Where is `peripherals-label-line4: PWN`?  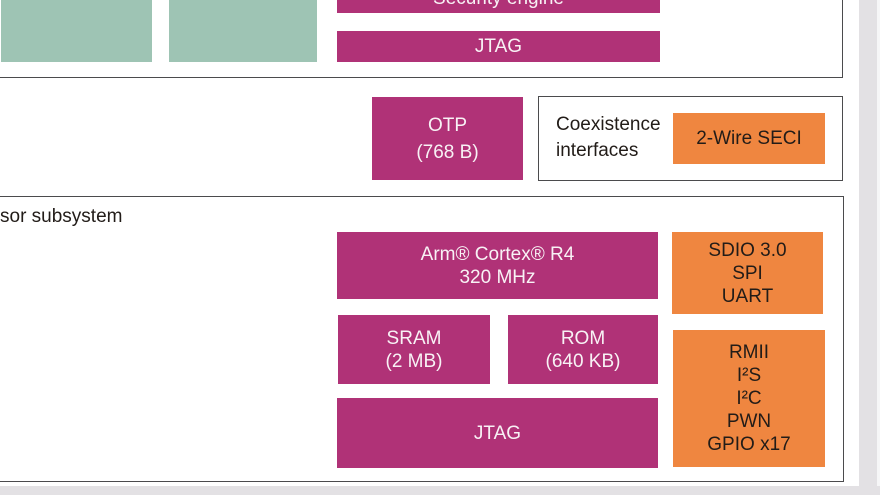 peripherals-label-line4: PWN is located at coordinates (749, 421).